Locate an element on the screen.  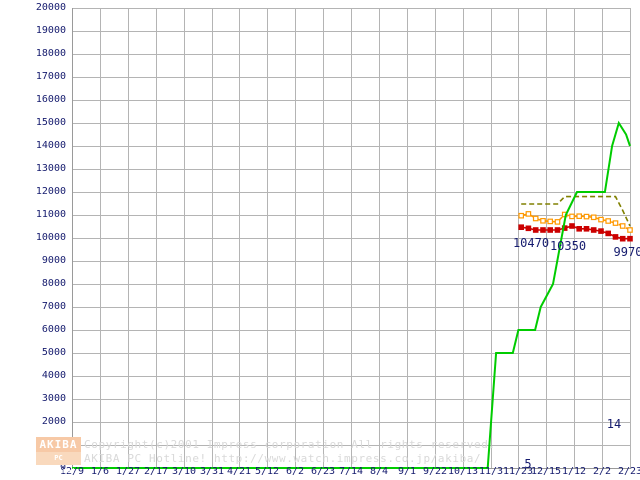
y-axis-tick-label: 3000 is located at coordinates (53, 398).